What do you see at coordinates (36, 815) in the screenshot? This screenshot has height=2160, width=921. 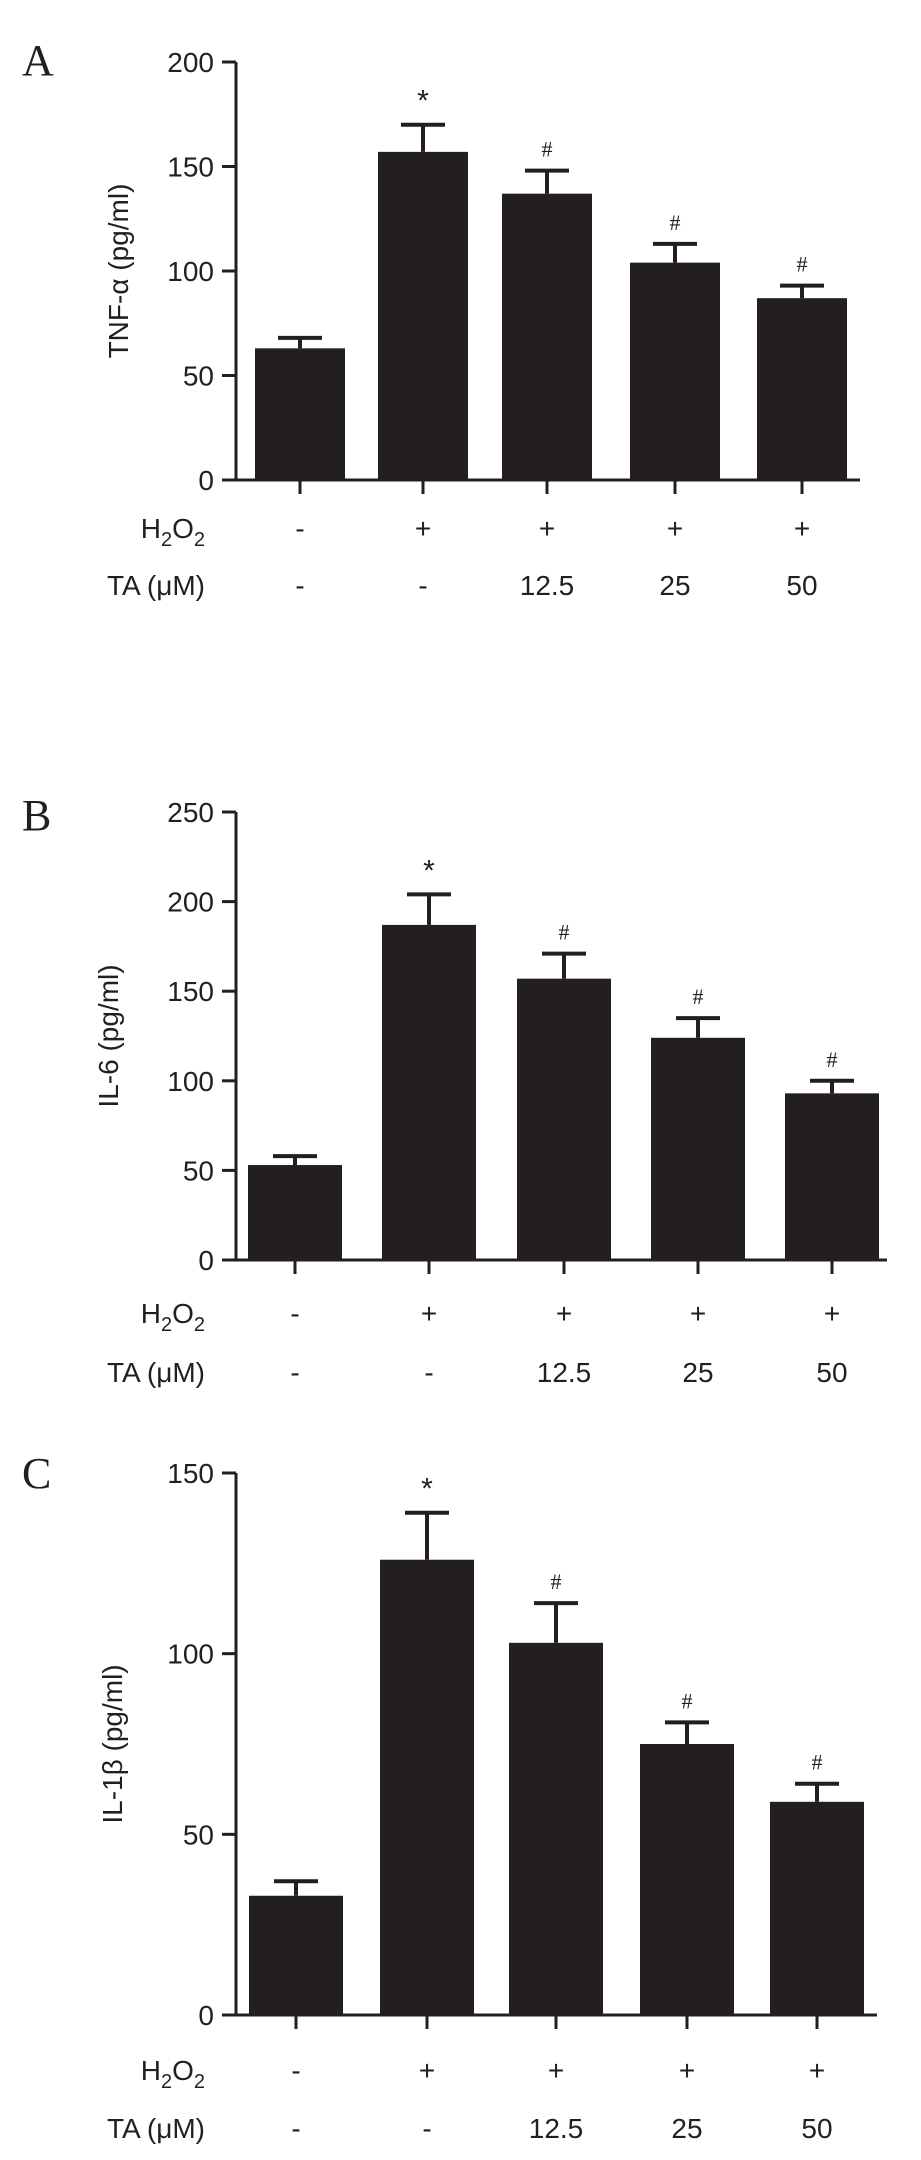 I see `panel-letter: B` at bounding box center [36, 815].